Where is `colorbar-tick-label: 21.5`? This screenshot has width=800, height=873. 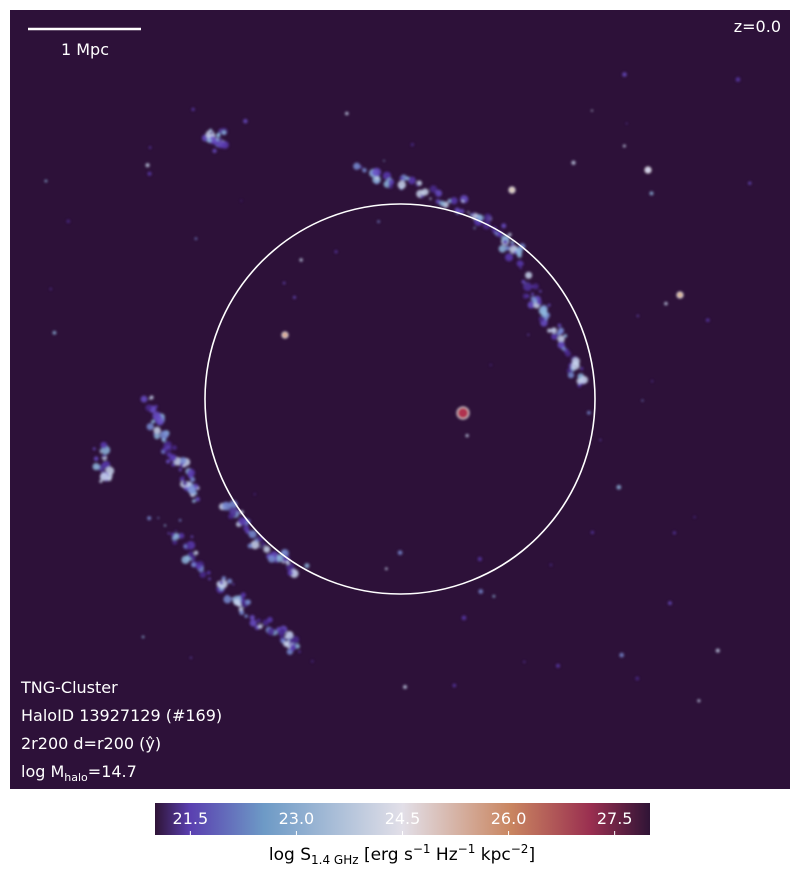
colorbar-tick-label: 21.5 is located at coordinates (191, 818).